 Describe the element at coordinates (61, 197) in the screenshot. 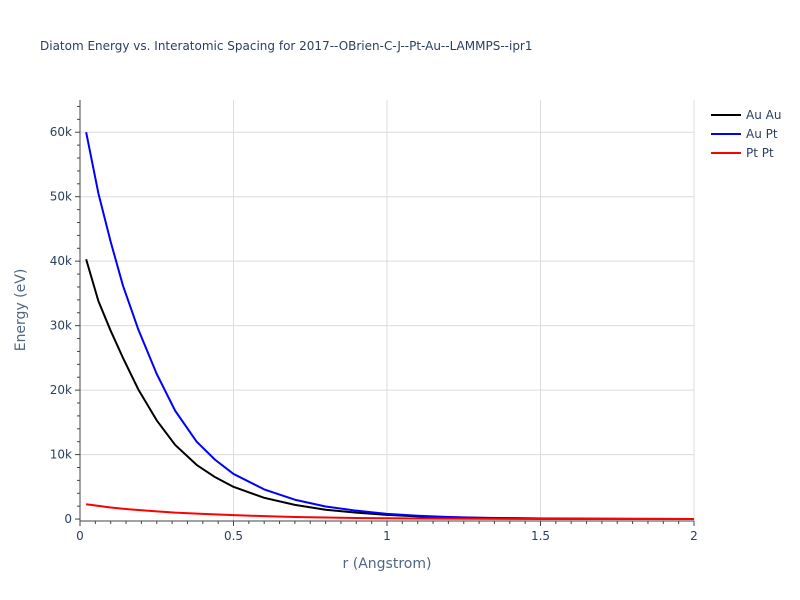

I see `y-tick-label: 50k` at that location.